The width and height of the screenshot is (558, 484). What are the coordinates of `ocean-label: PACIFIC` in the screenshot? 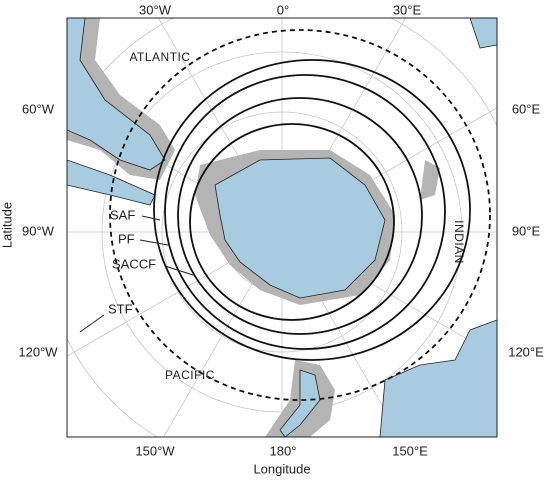 It's located at (190, 375).